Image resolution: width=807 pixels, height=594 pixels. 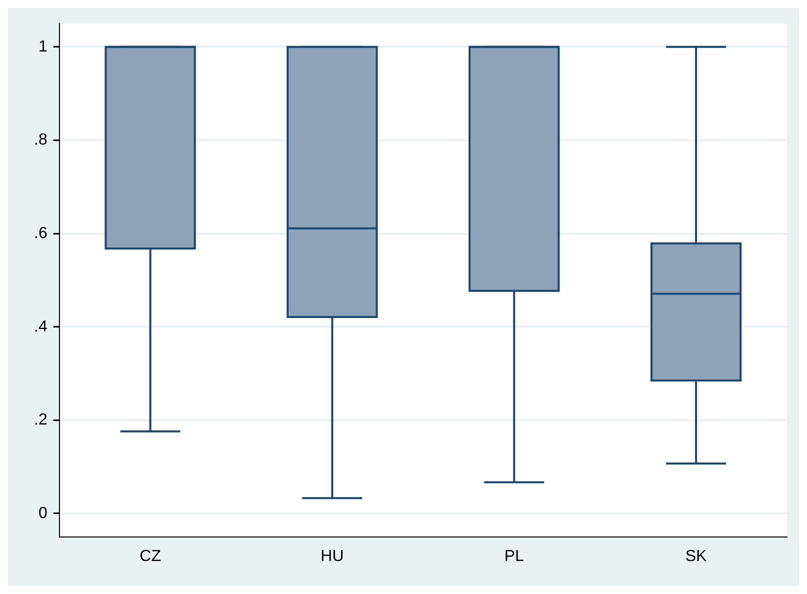 What do you see at coordinates (696, 556) in the screenshot?
I see `x-tick-label: SK` at bounding box center [696, 556].